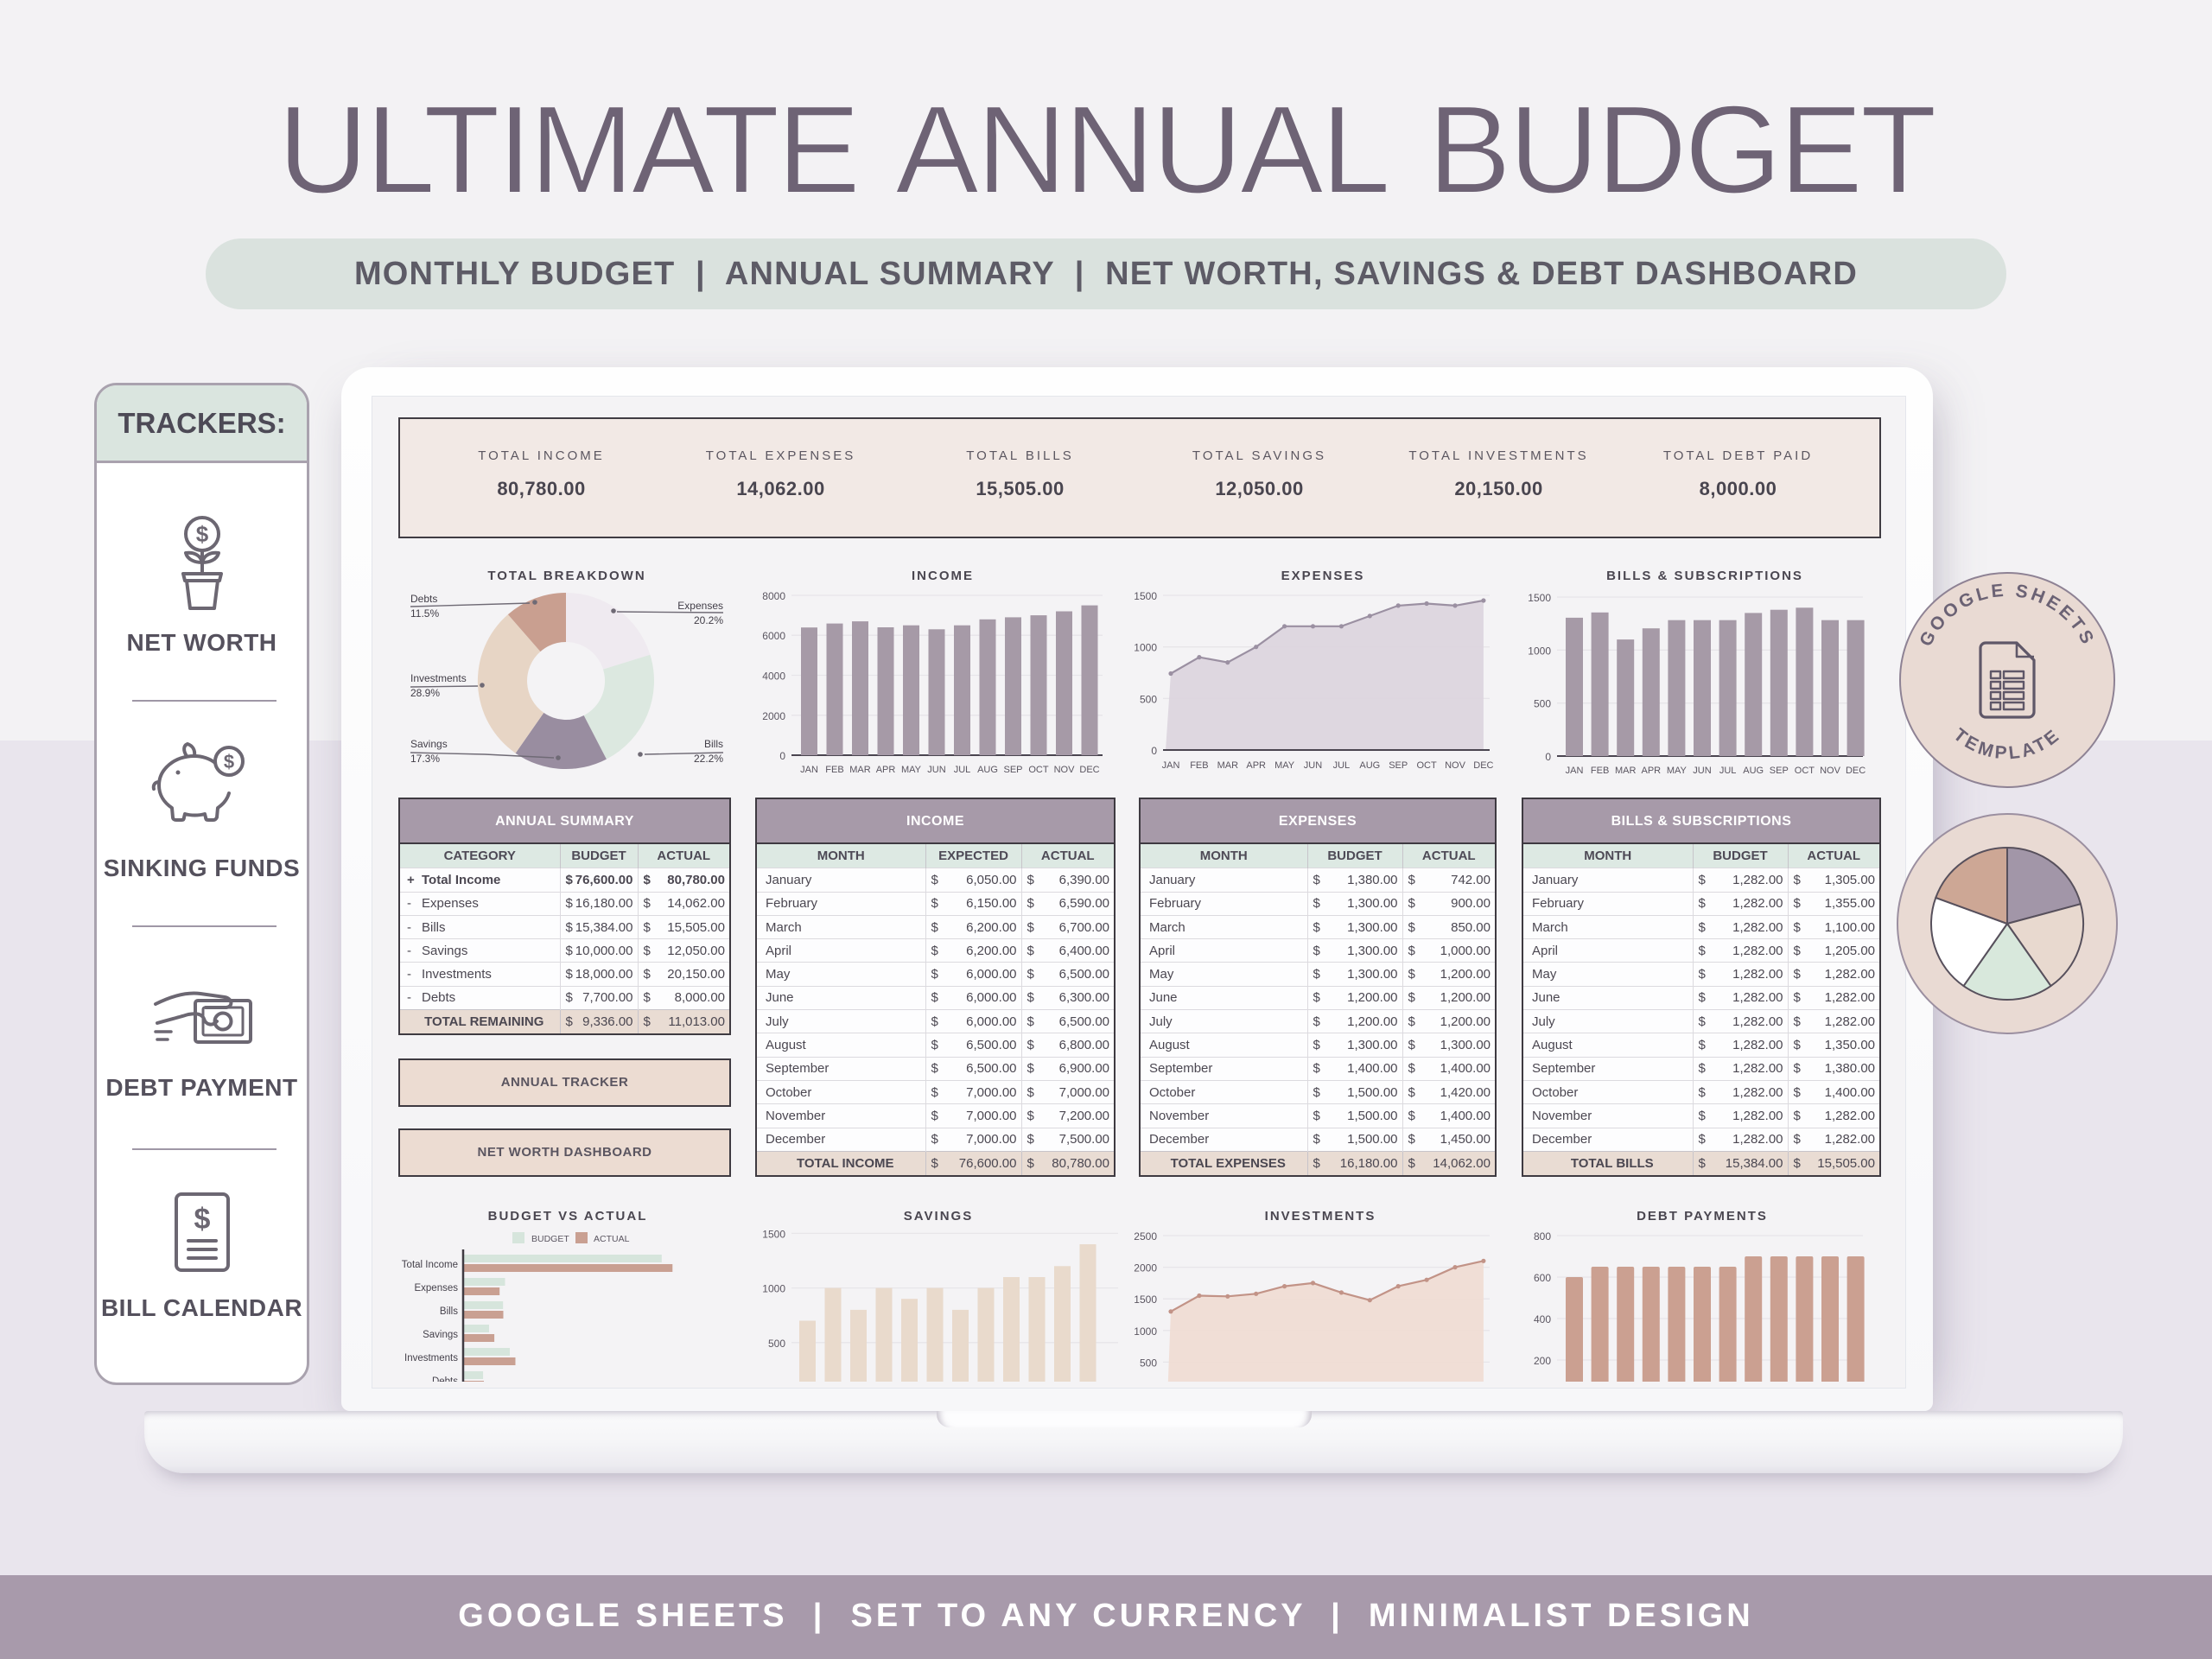  Describe the element at coordinates (773, 636) in the screenshot. I see `svg-text: 6000` at that location.